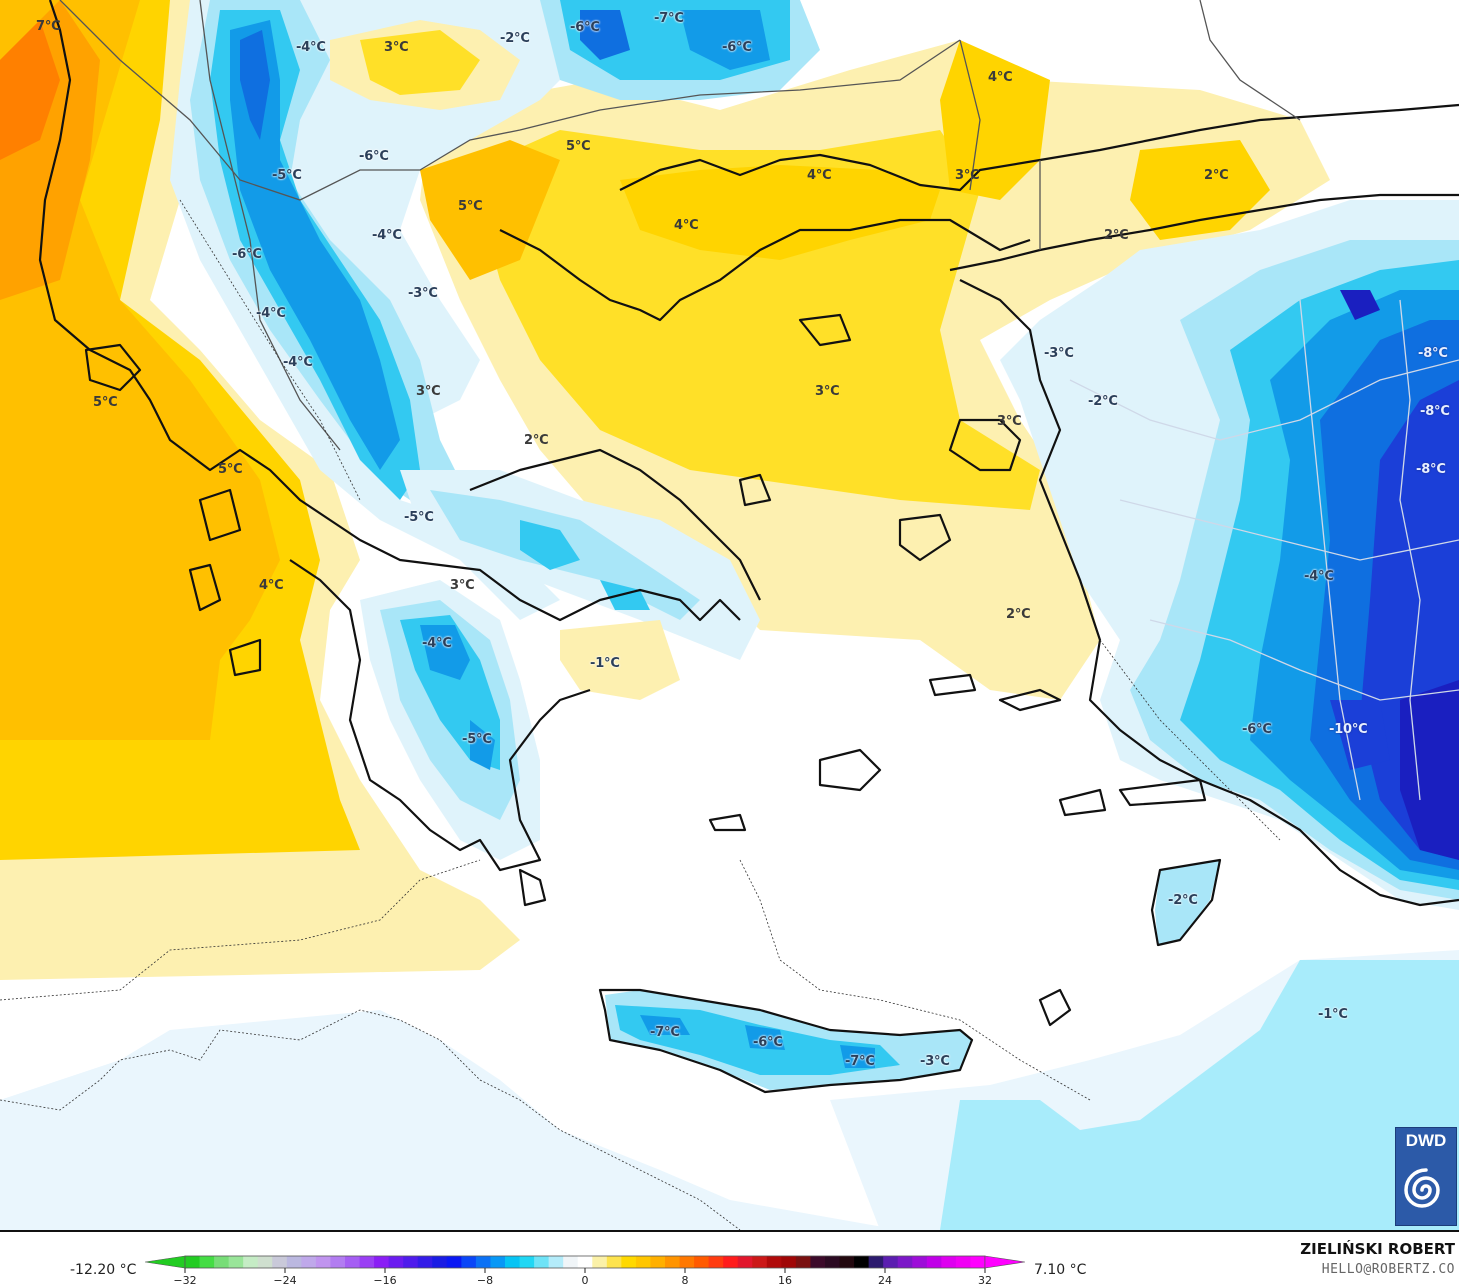  What do you see at coordinates (48, 26) in the screenshot?
I see `temperature-label: 7°C` at bounding box center [48, 26].